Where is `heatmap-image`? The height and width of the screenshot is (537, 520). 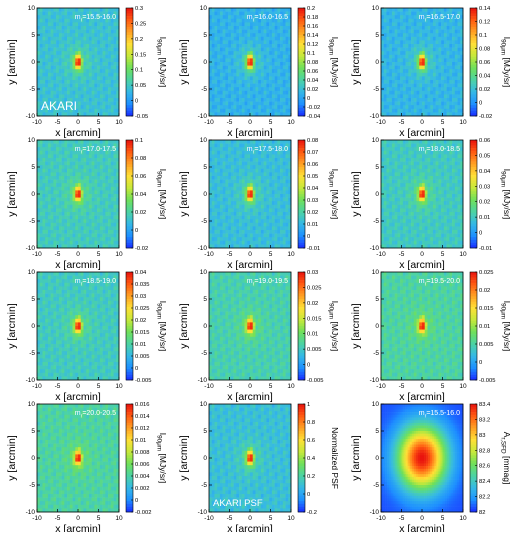 heatmap-image is located at coordinates (250, 458).